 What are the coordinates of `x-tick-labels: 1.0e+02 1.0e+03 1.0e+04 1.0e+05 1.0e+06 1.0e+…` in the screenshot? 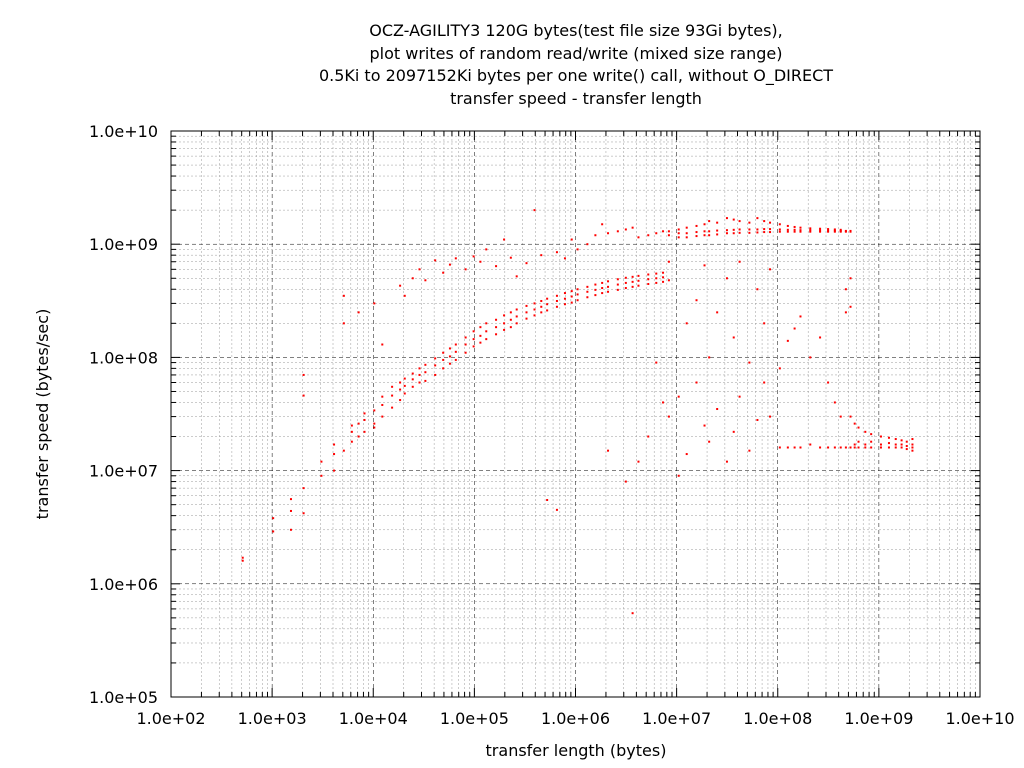 It's located at (575, 718).